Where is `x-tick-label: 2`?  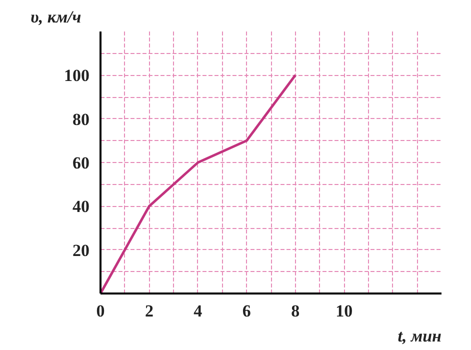 x-tick-label: 2 is located at coordinates (149, 311).